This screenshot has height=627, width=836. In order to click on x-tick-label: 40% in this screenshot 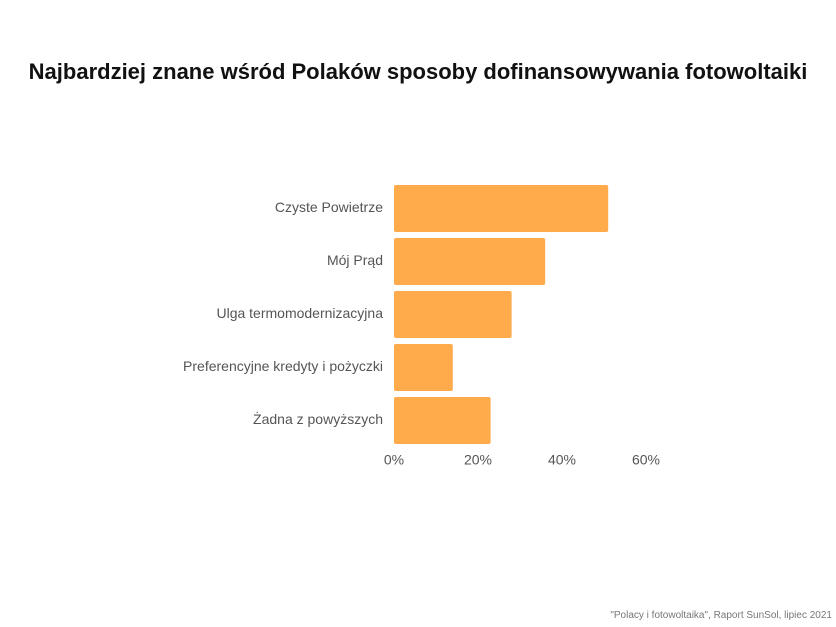, I will do `click(562, 460)`.